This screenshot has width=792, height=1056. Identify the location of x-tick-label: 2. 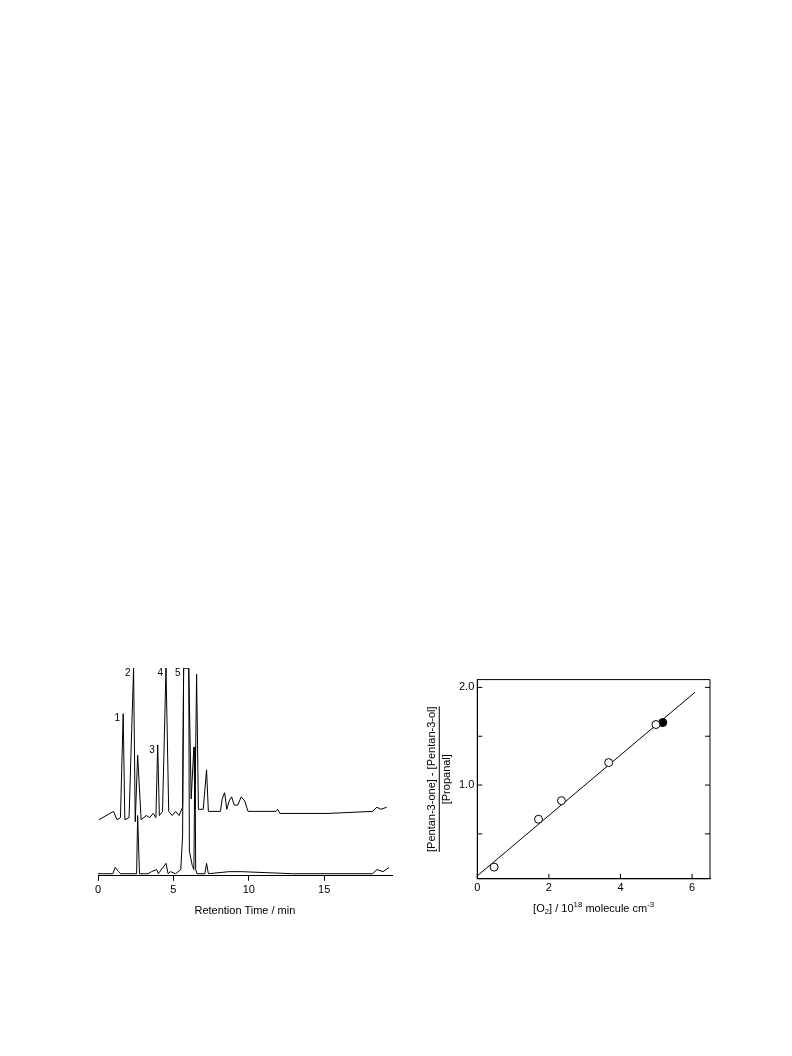
(548, 887).